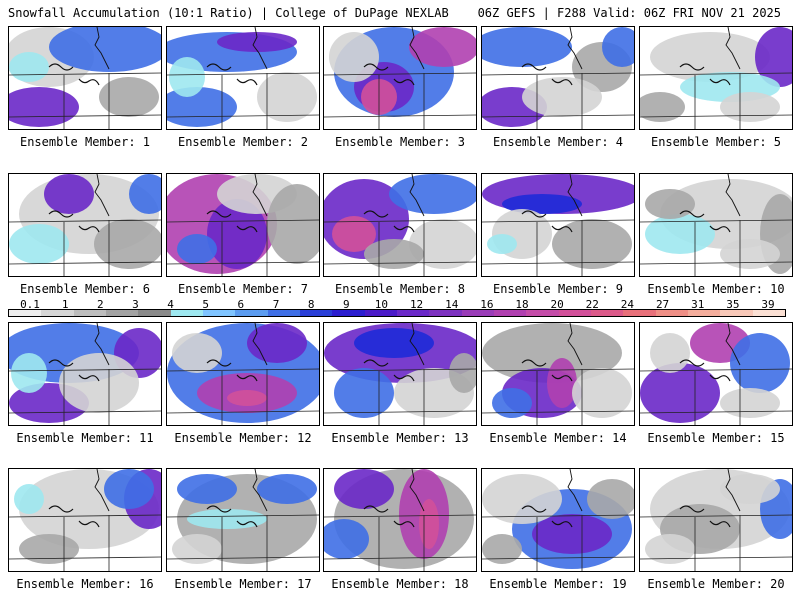  I want to click on colorbar-tick-label: 39, so click(768, 304).